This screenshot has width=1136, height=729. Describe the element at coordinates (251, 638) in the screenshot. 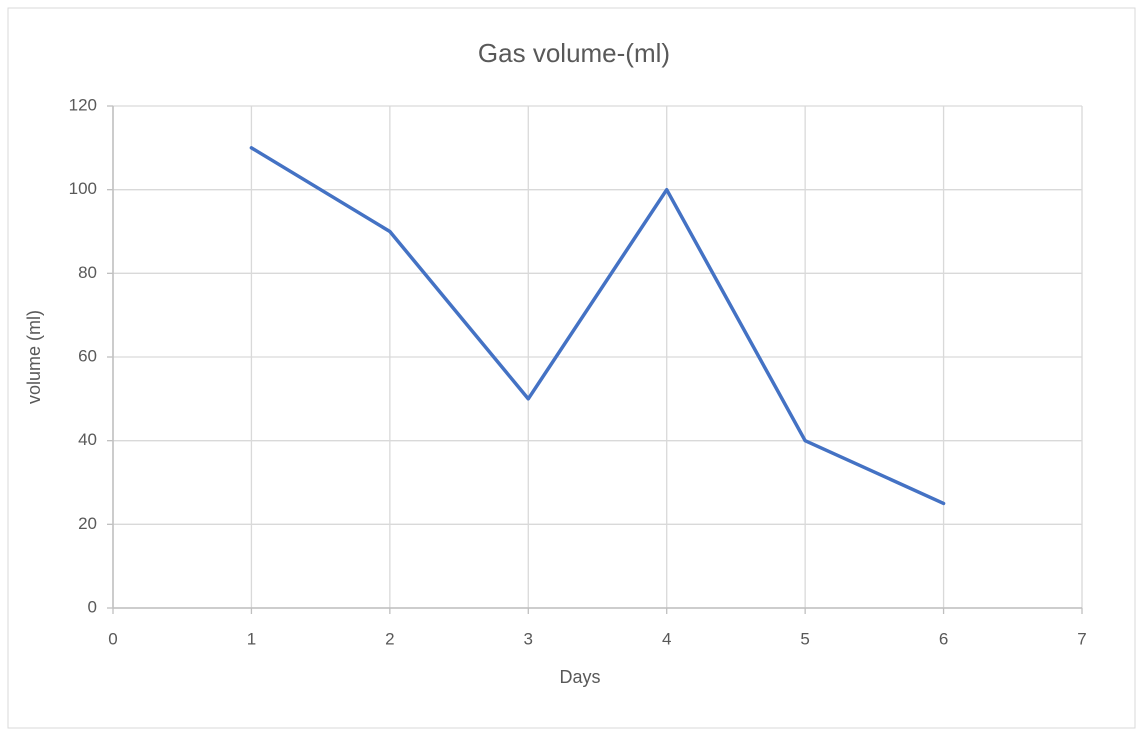

I see `x-tick-label: 1` at that location.